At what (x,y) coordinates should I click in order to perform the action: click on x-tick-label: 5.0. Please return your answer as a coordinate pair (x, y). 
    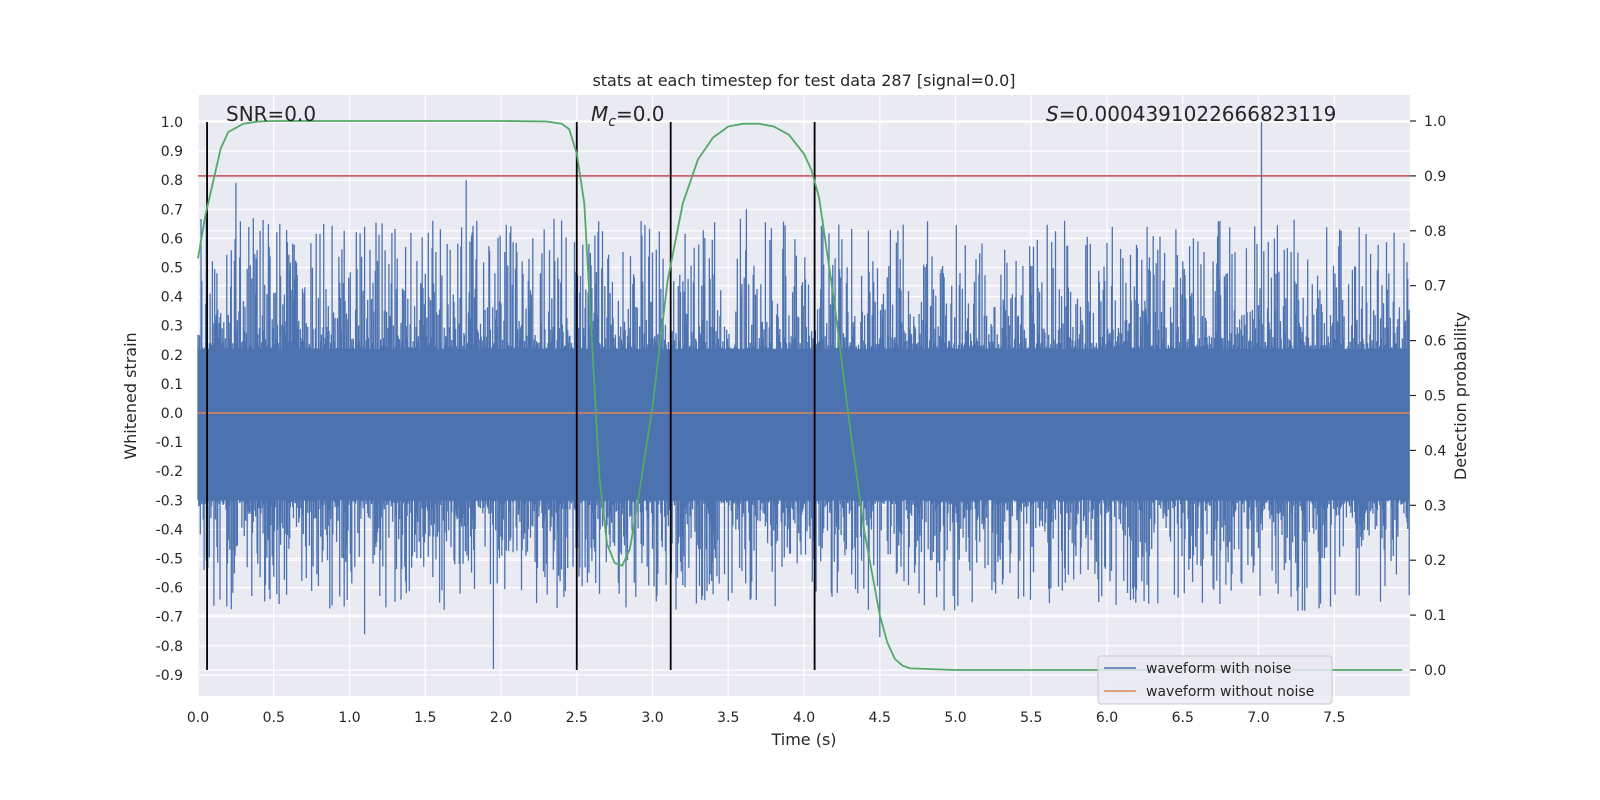
    Looking at the image, I should click on (955, 718).